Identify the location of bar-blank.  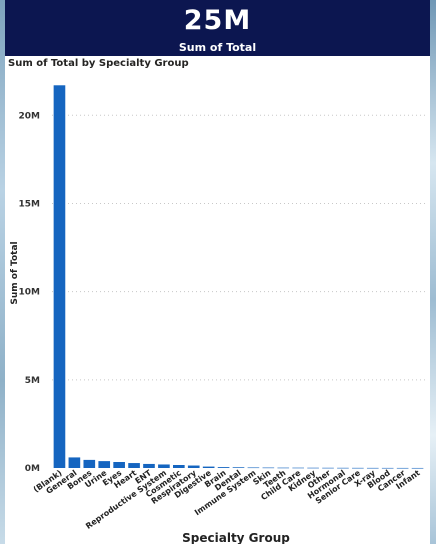
(59, 276).